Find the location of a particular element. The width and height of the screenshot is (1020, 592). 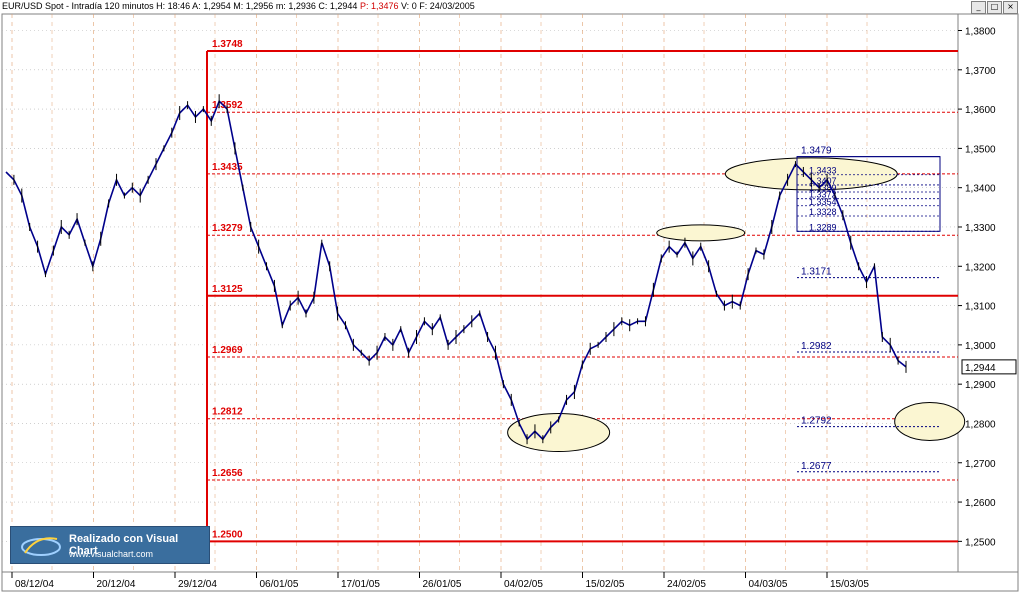

watermark-url: www.visualchart.com is located at coordinates (111, 554).